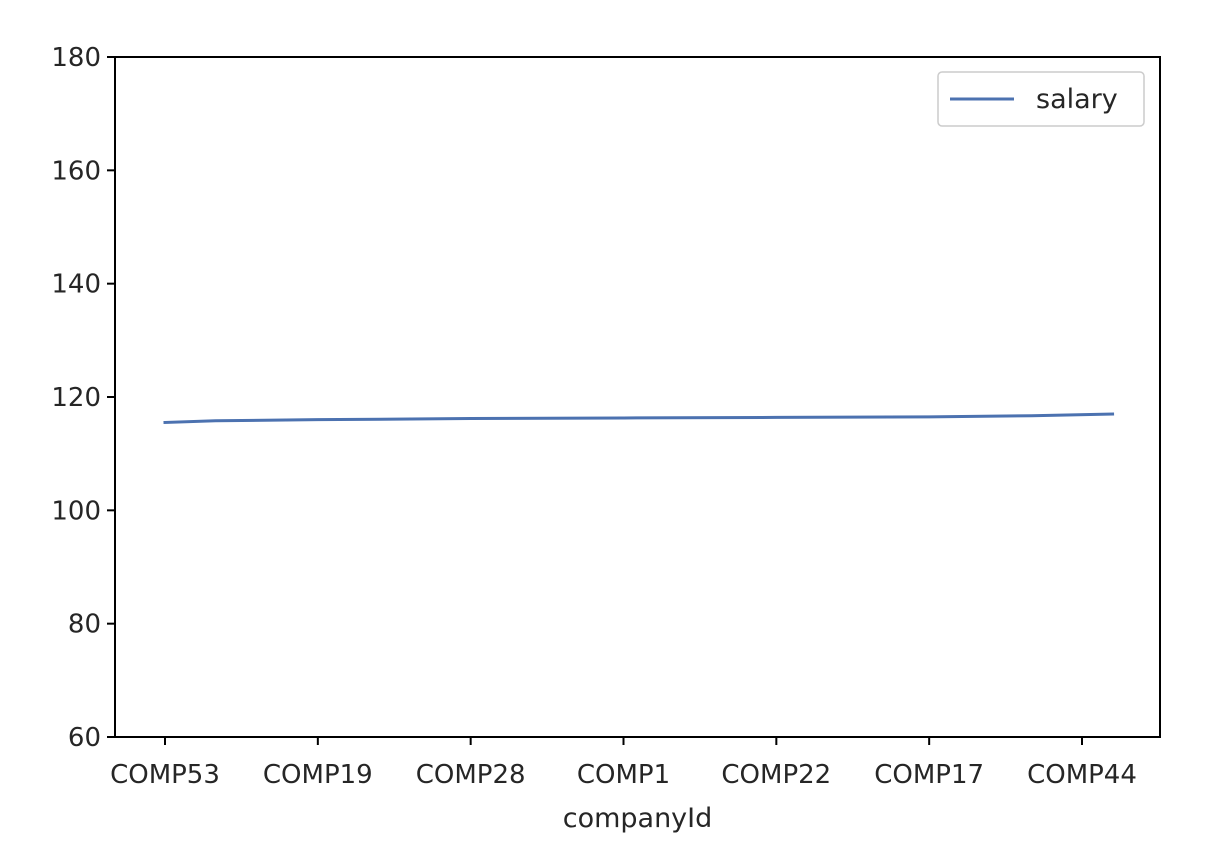 This screenshot has width=1207, height=868. Describe the element at coordinates (76, 285) in the screenshot. I see `y-tick-label: 140` at that location.